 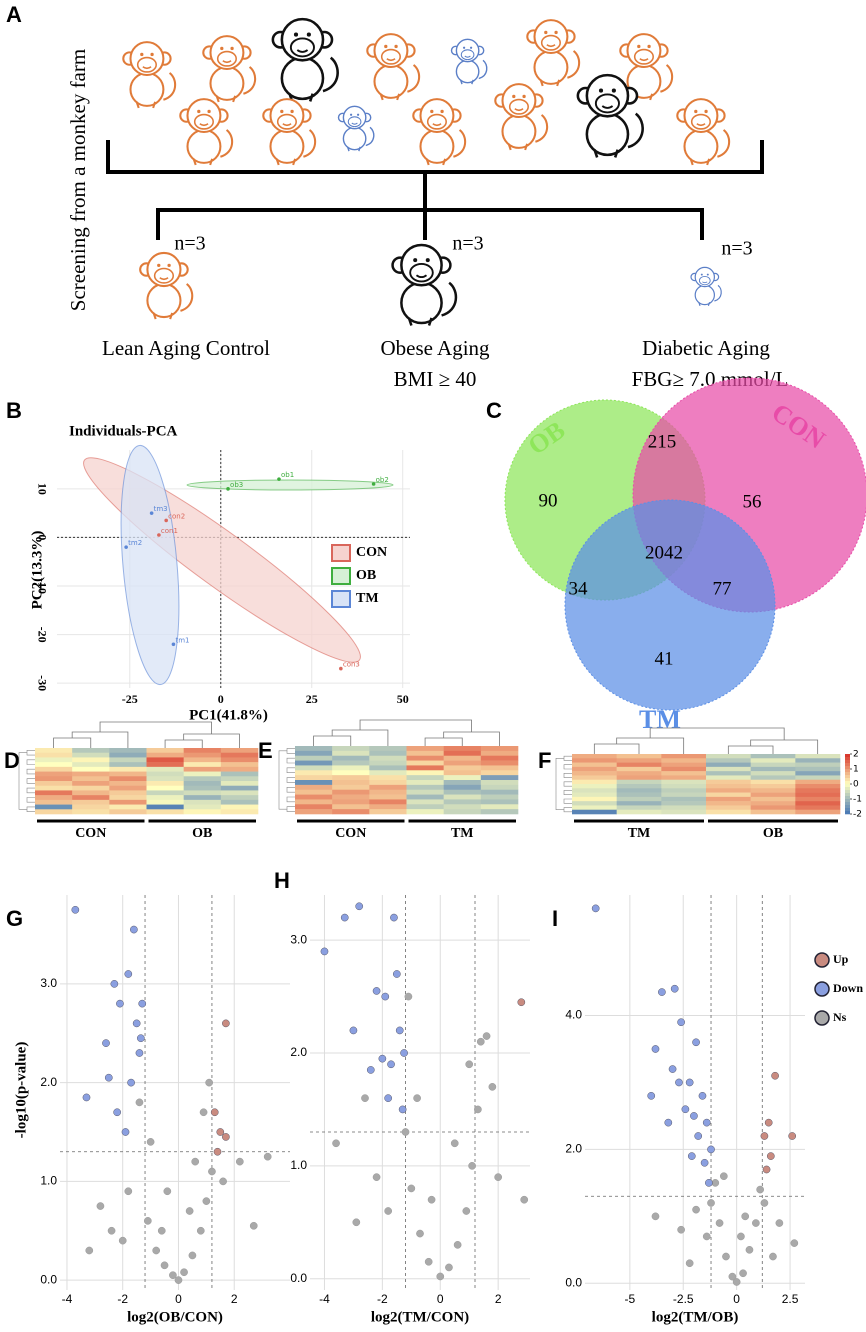 What do you see at coordinates (282, 880) in the screenshot?
I see `panel-label: H` at bounding box center [282, 880].